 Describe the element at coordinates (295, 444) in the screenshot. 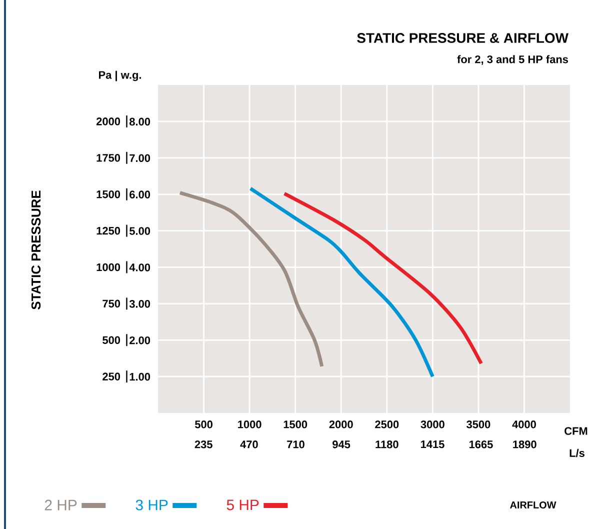

I see `x2-tick-label: 710` at that location.